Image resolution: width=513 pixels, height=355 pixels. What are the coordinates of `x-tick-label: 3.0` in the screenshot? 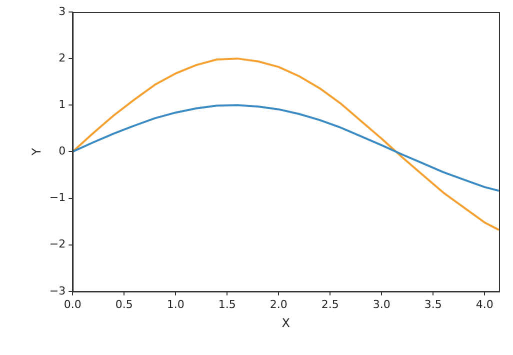 It's located at (381, 304).